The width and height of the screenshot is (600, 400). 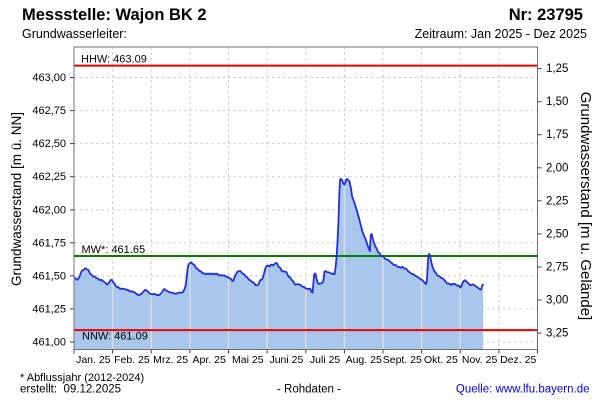 What do you see at coordinates (309, 390) in the screenshot?
I see `svg-text: - Rohdaten -` at bounding box center [309, 390].